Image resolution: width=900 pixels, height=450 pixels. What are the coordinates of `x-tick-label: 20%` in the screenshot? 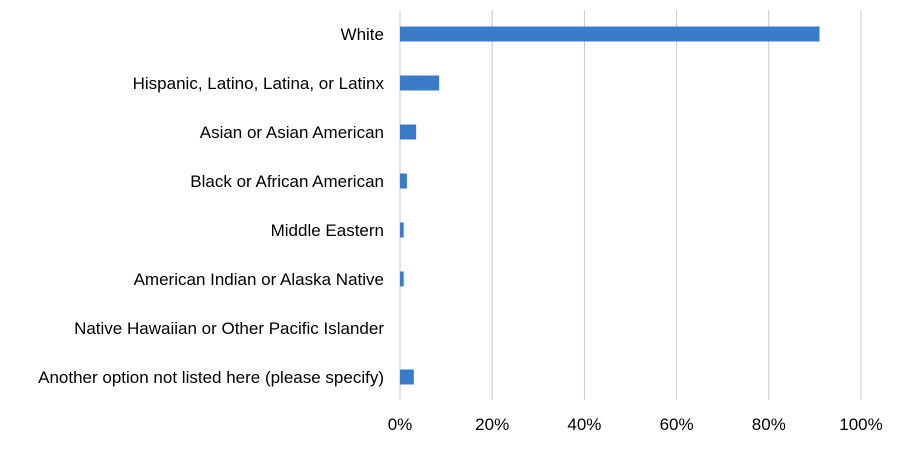 It's located at (492, 424).